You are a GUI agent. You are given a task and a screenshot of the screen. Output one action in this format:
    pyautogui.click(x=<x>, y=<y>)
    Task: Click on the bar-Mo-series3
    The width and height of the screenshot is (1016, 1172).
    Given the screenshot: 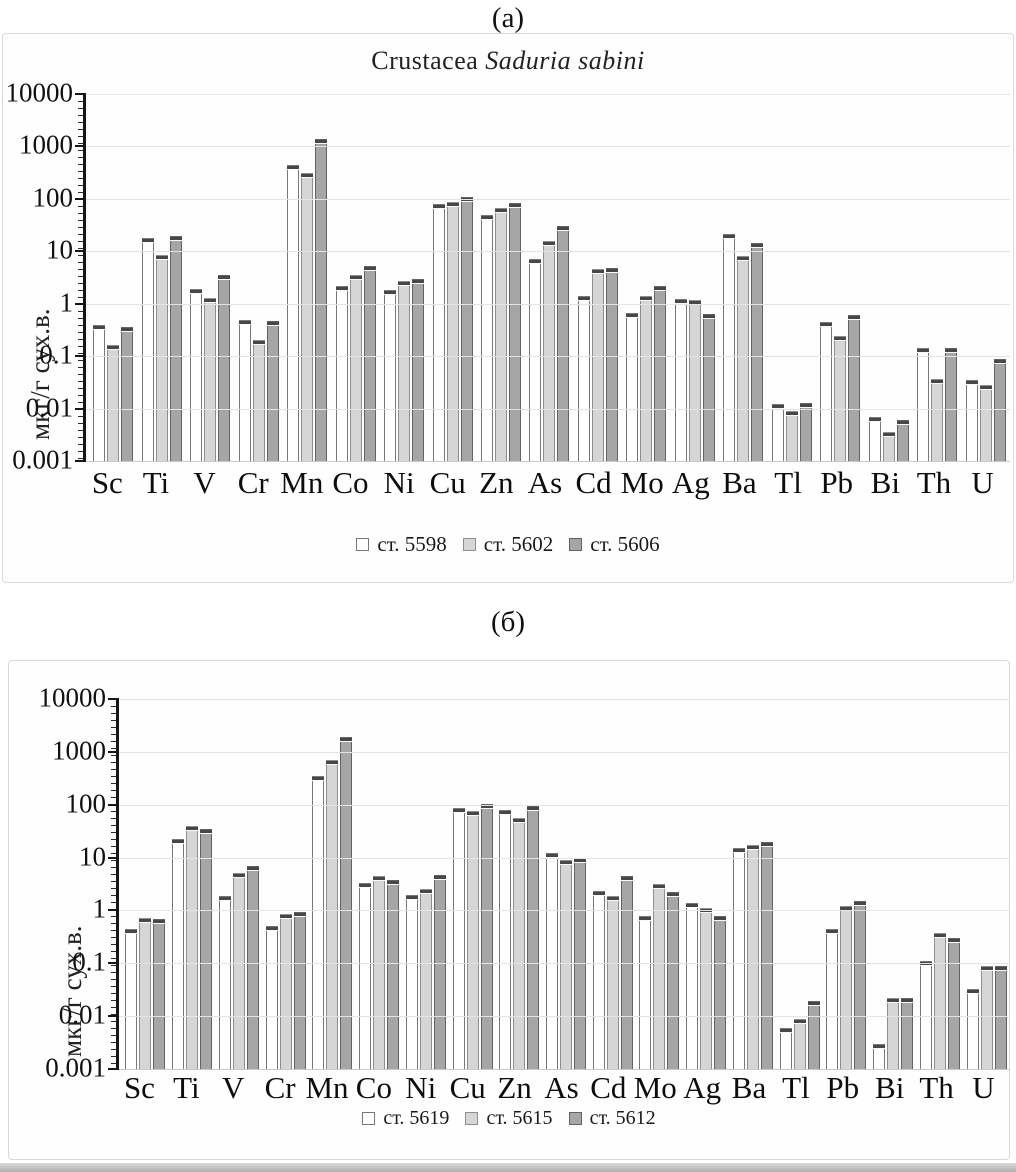 What is the action you would take?
    pyautogui.click(x=673, y=980)
    